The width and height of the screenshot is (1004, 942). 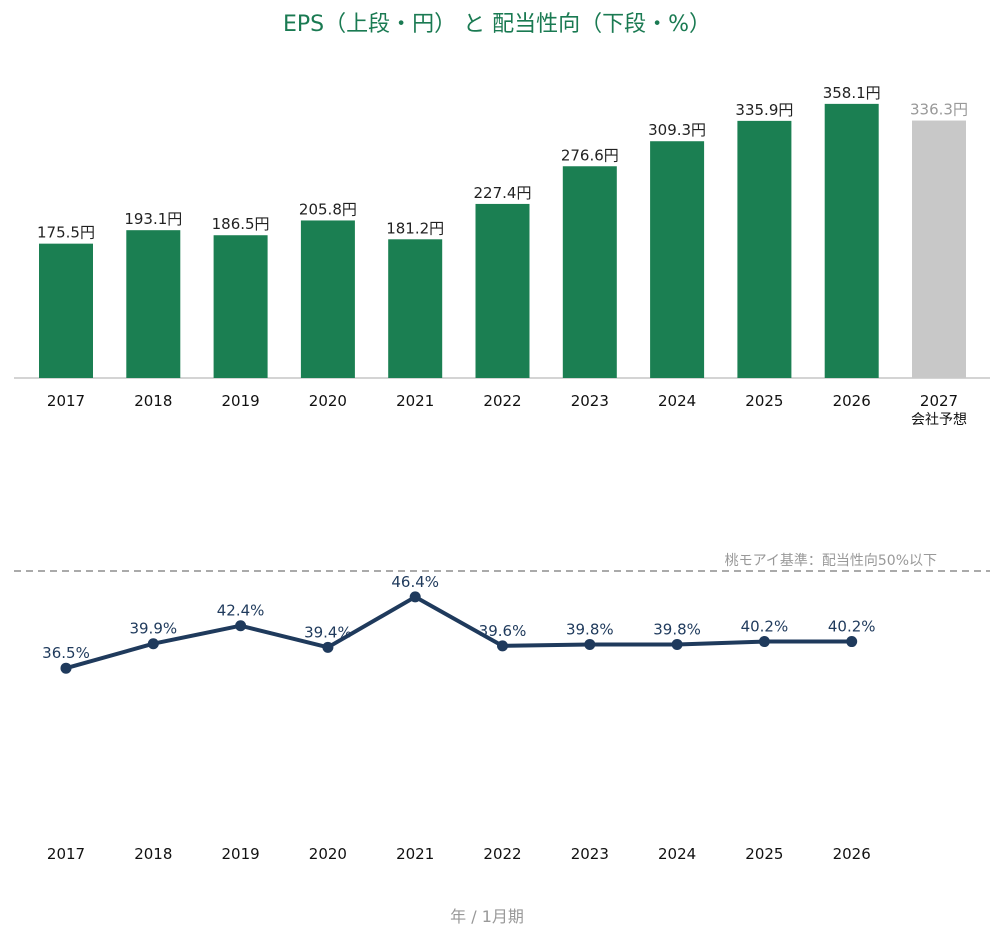 What do you see at coordinates (458, 632) in the screenshot?
I see `payout-ratio-line` at bounding box center [458, 632].